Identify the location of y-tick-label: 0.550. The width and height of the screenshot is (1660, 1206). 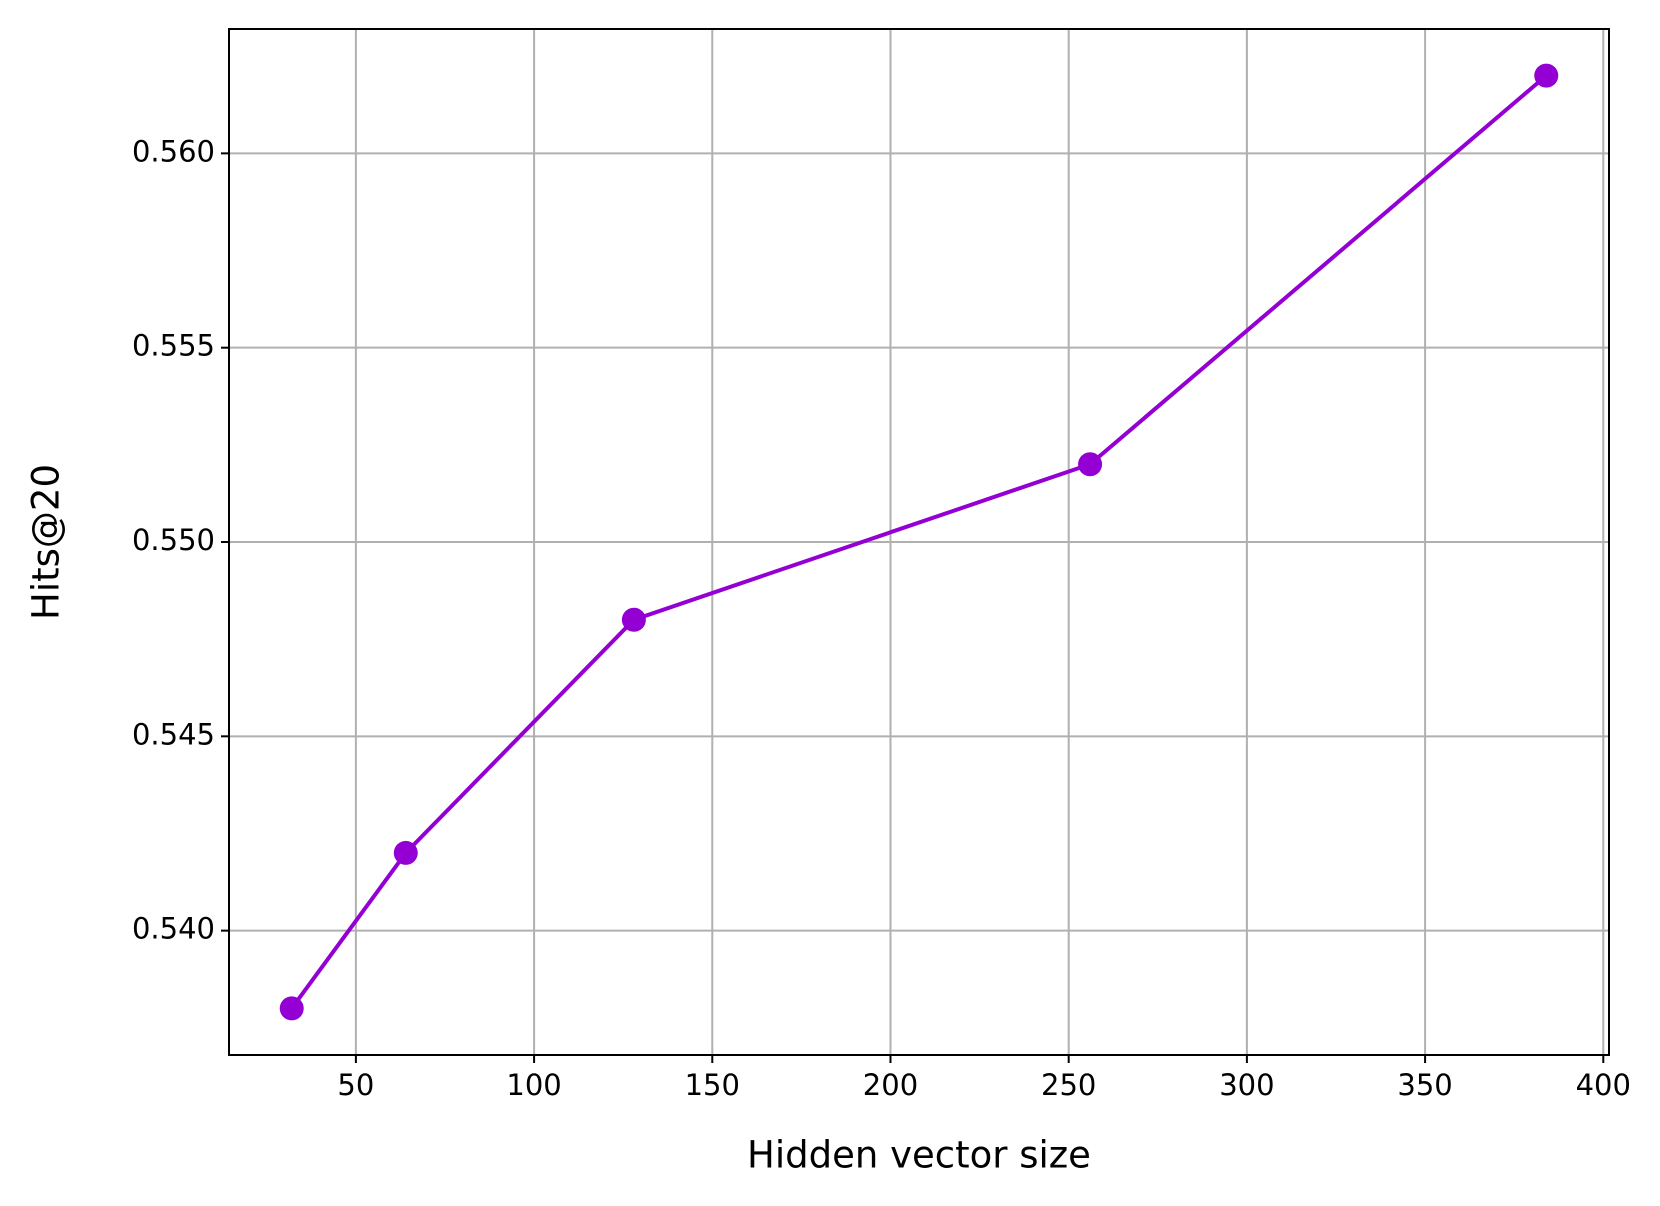
(173, 540).